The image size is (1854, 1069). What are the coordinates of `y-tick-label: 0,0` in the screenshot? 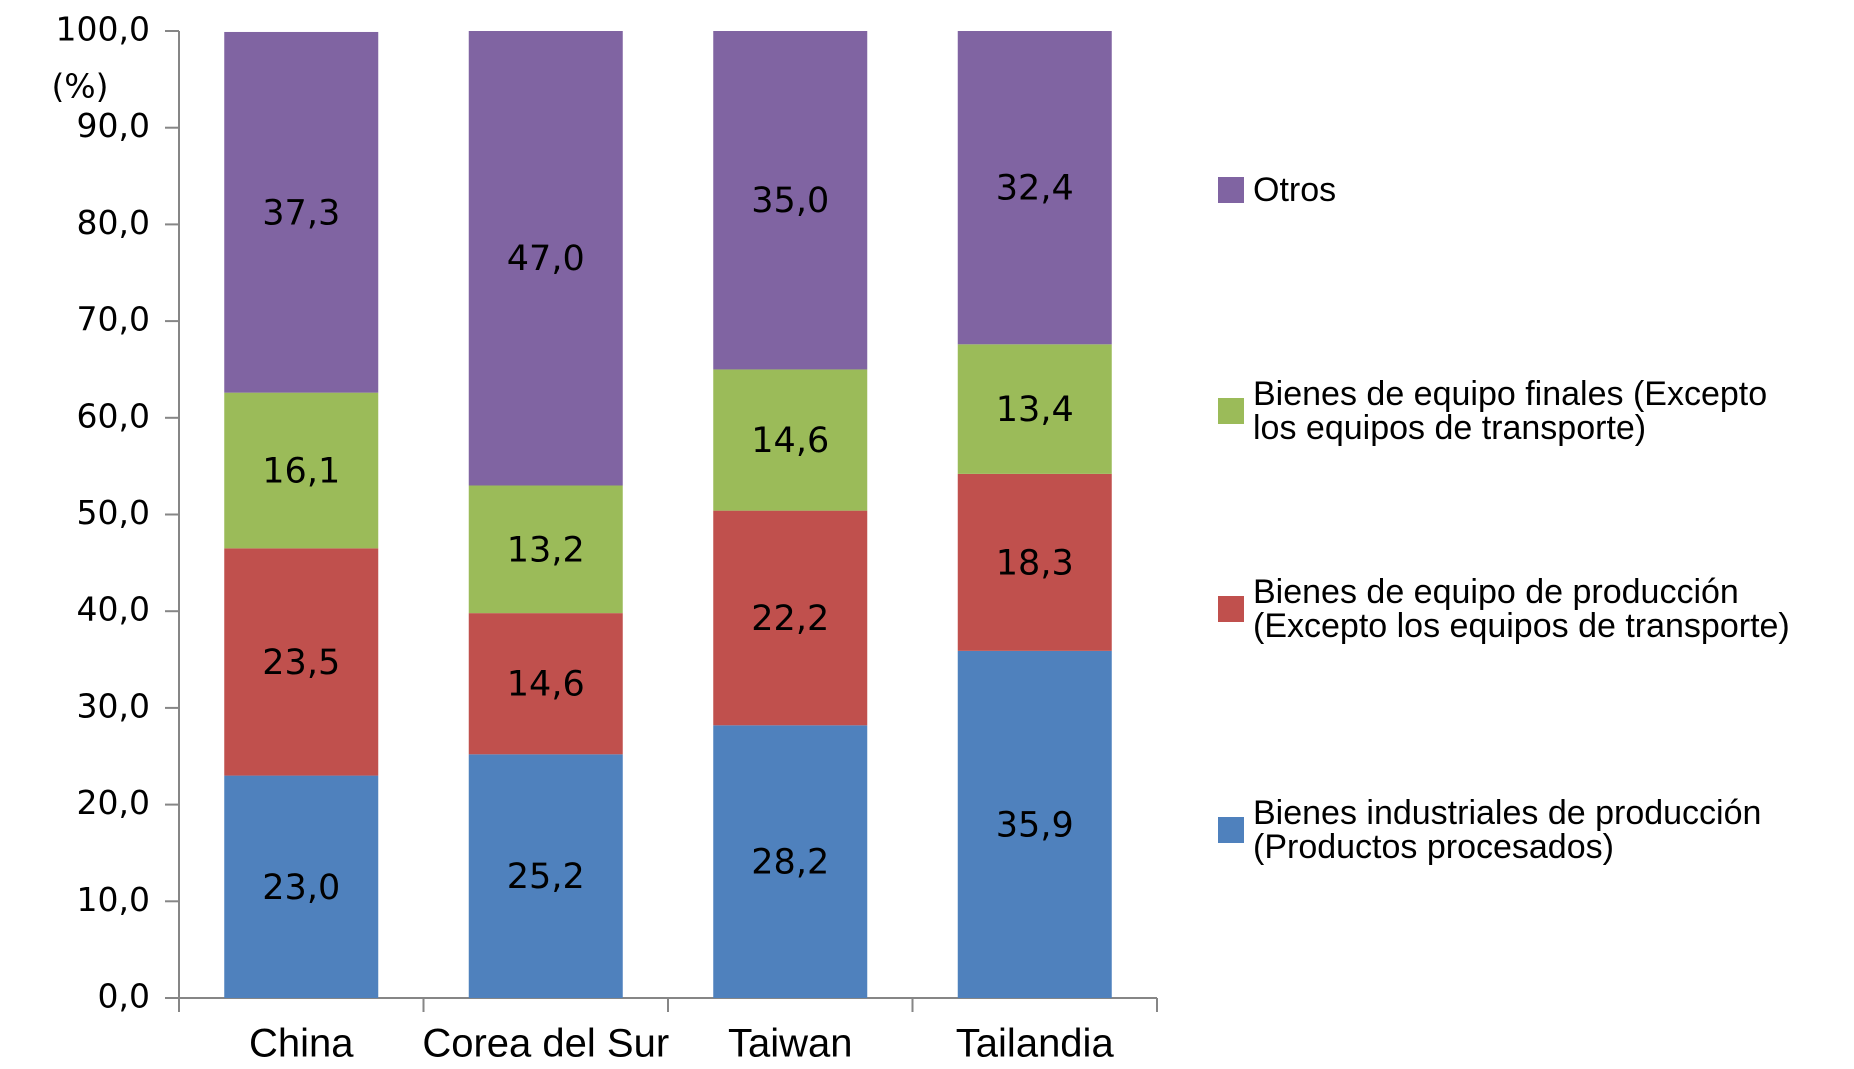 It's located at (124, 996).